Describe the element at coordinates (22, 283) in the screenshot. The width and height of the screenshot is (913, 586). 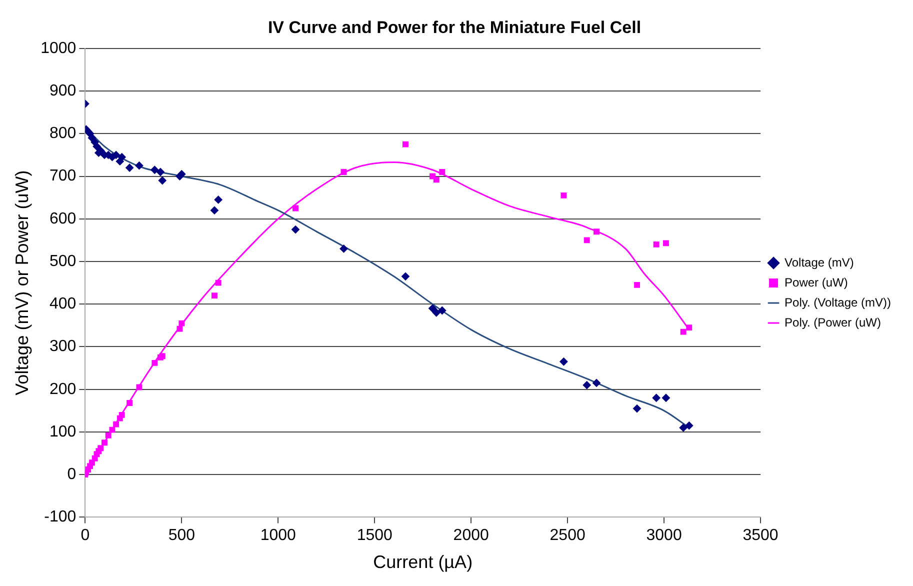
I see `y-axis-title: Voltage (mV) or Power (uW)` at that location.